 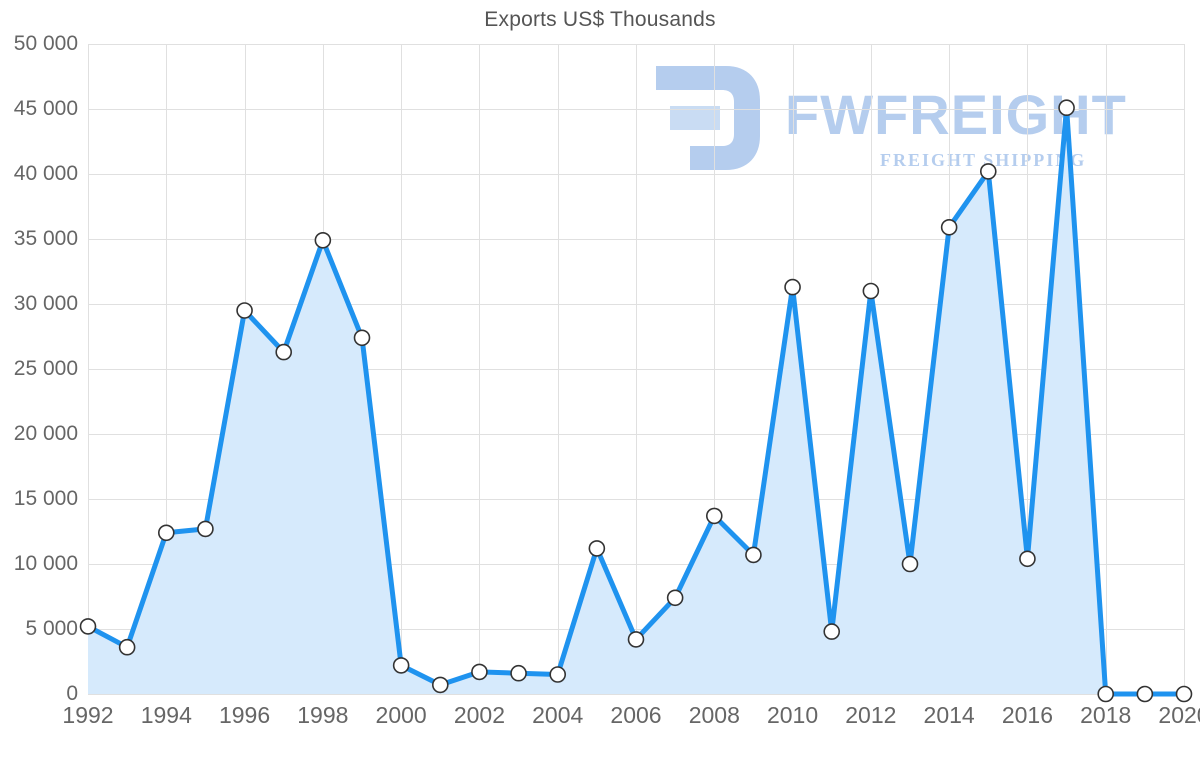 What do you see at coordinates (323, 715) in the screenshot?
I see `x-tick-label: 1998` at bounding box center [323, 715].